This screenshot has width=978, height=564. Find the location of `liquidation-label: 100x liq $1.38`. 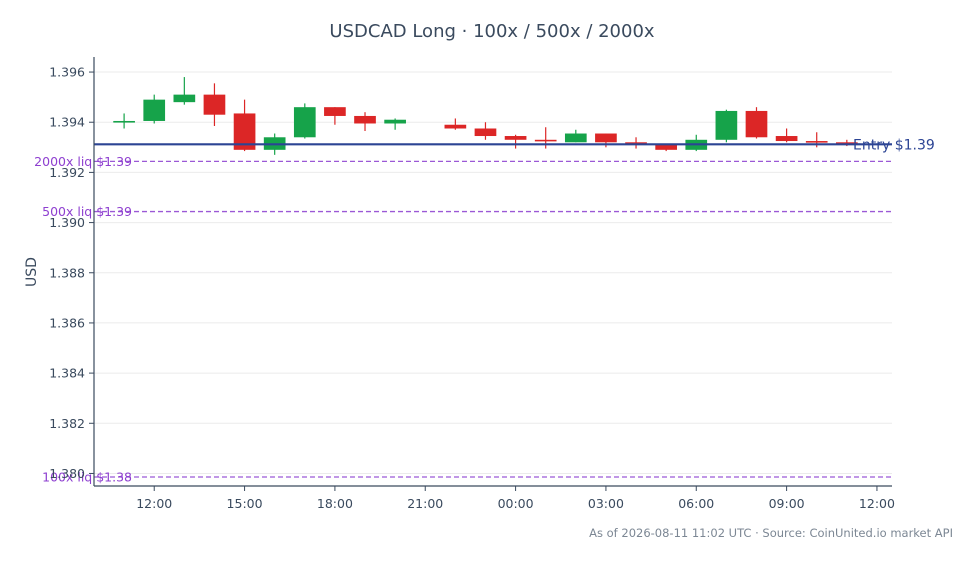

liquidation-label: 100x liq $1.38 is located at coordinates (87, 476).